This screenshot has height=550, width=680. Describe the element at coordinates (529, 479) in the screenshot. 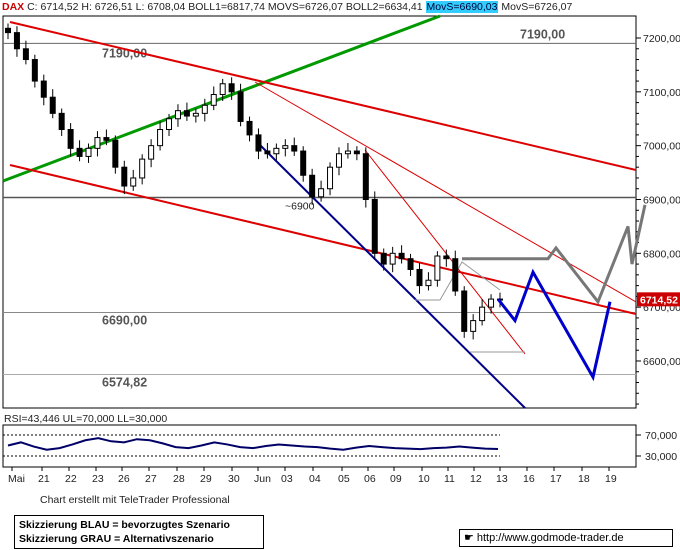

I see `date-tick-label: 16` at that location.